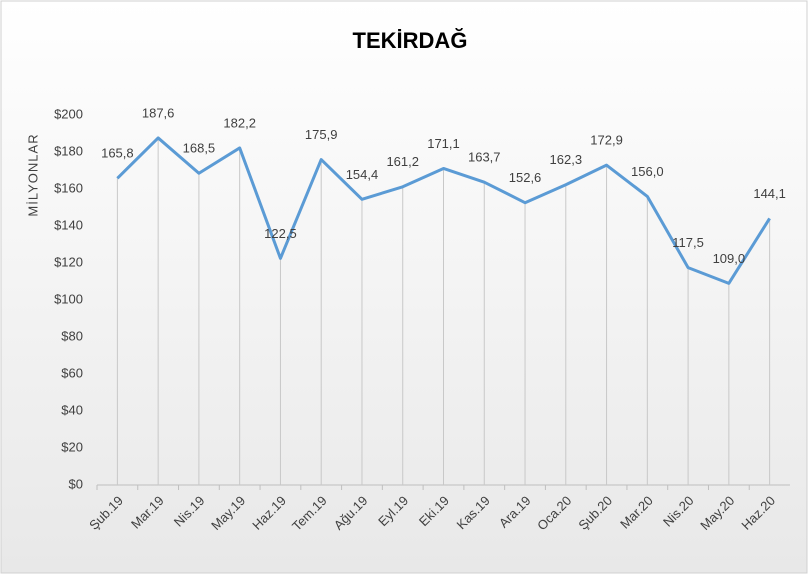  What do you see at coordinates (606, 140) in the screenshot?
I see `data-label: 172,9` at bounding box center [606, 140].